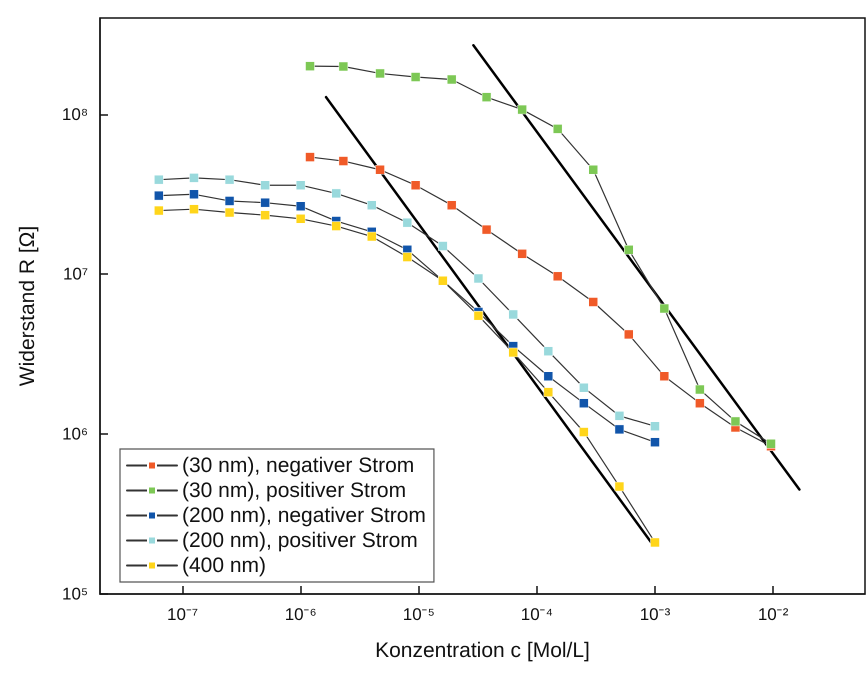 The width and height of the screenshot is (867, 678). Describe the element at coordinates (536, 614) in the screenshot. I see `x-tick-label: 10⁻⁴` at that location.